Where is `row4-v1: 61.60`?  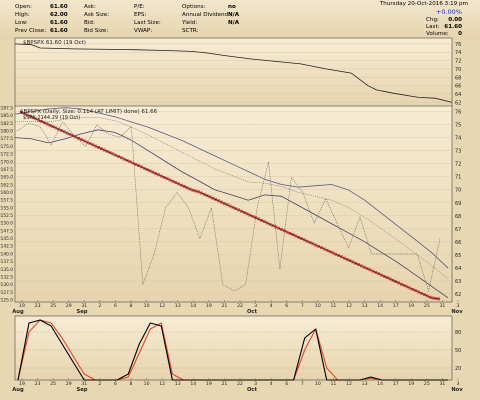
row4-v1: 61.60 is located at coordinates (59, 31).